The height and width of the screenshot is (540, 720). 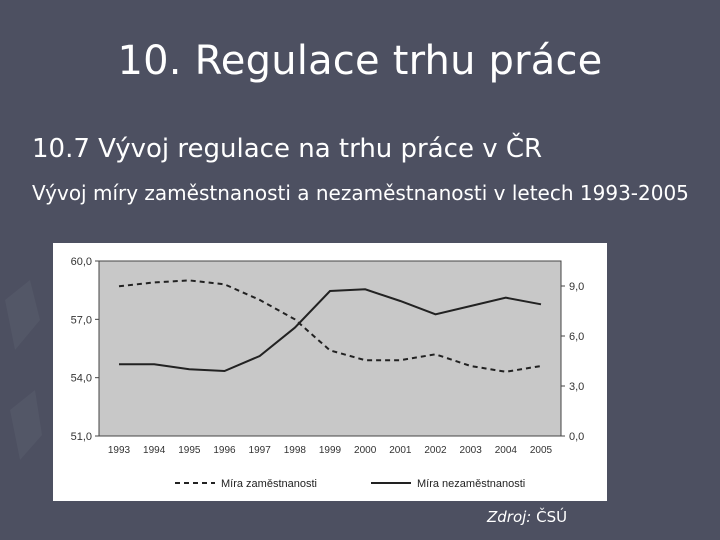 I want to click on legend-label: Míra nezaměstnanosti, so click(x=471, y=484).